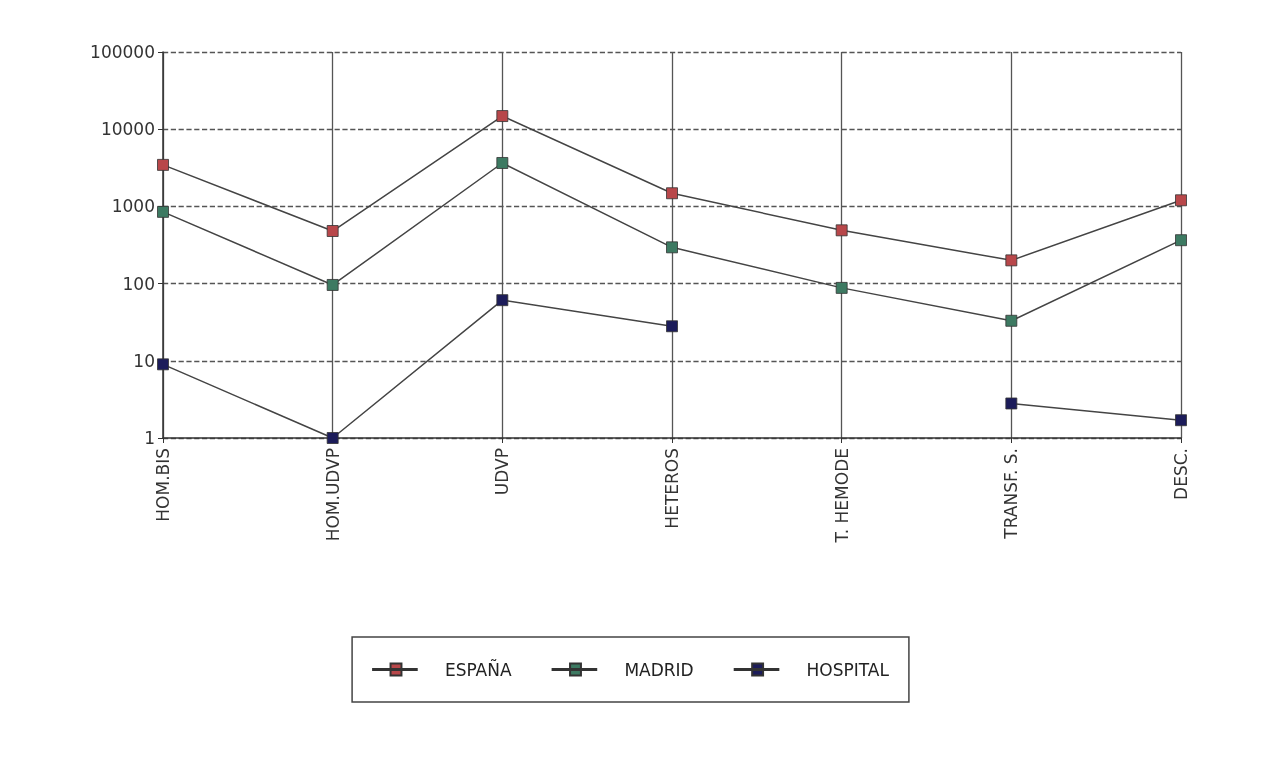 This screenshot has height=770, width=1261. I want to click on y-tick-label: 10, so click(144, 360).